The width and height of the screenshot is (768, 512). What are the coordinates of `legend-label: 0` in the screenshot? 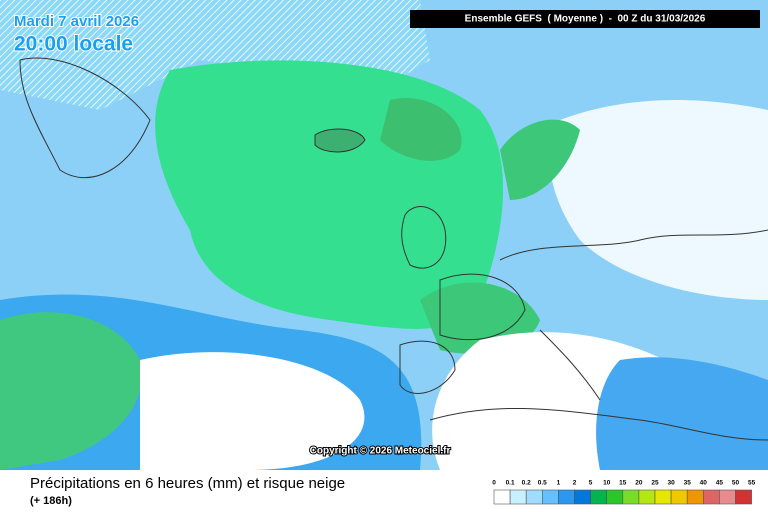 It's located at (494, 483).